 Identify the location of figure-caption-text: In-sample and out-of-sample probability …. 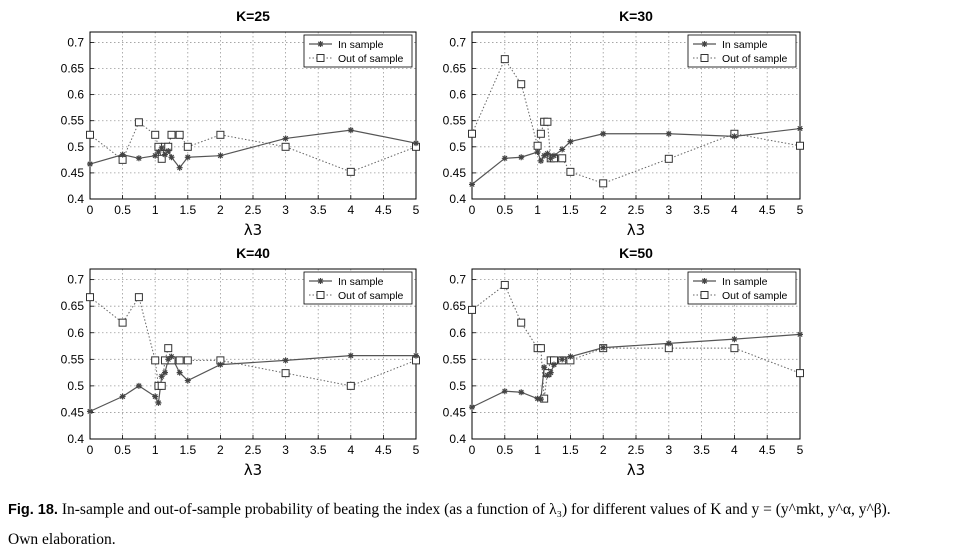
(476, 509).